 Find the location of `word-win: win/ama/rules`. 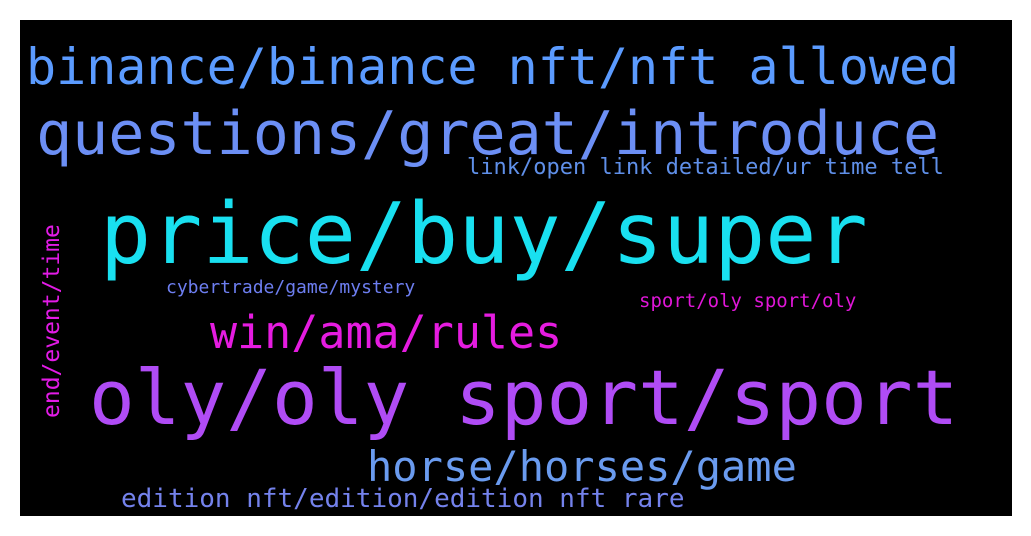

word-win: win/ama/rules is located at coordinates (386, 332).